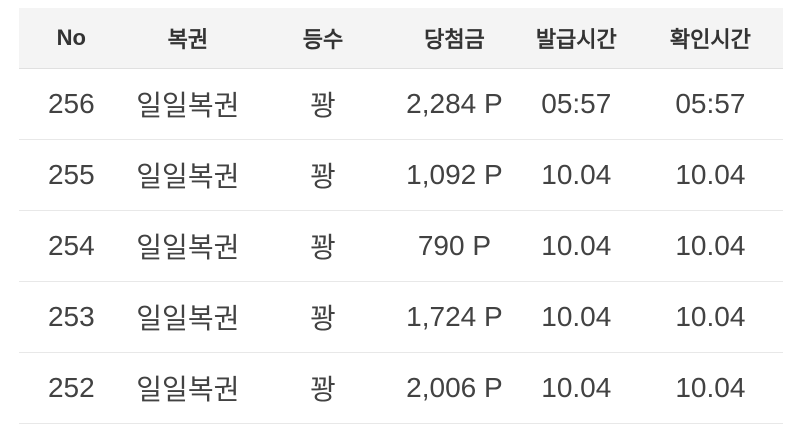 The width and height of the screenshot is (800, 446). What do you see at coordinates (576, 104) in the screenshot?
I see `cell-issued-time: 05:57` at bounding box center [576, 104].